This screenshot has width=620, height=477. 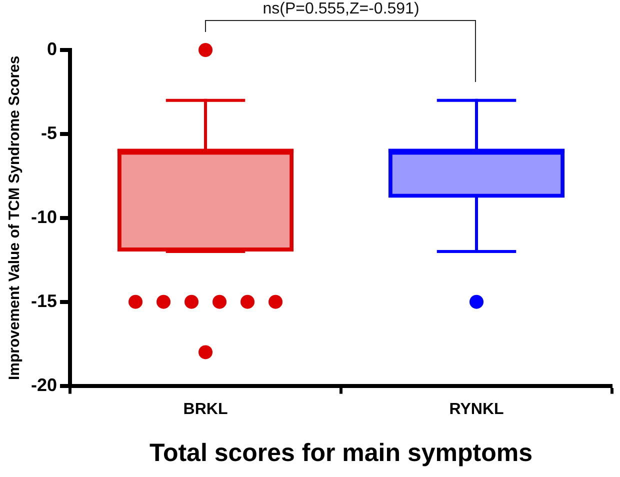 I want to click on x-tick-label: BRKL, so click(x=205, y=409).